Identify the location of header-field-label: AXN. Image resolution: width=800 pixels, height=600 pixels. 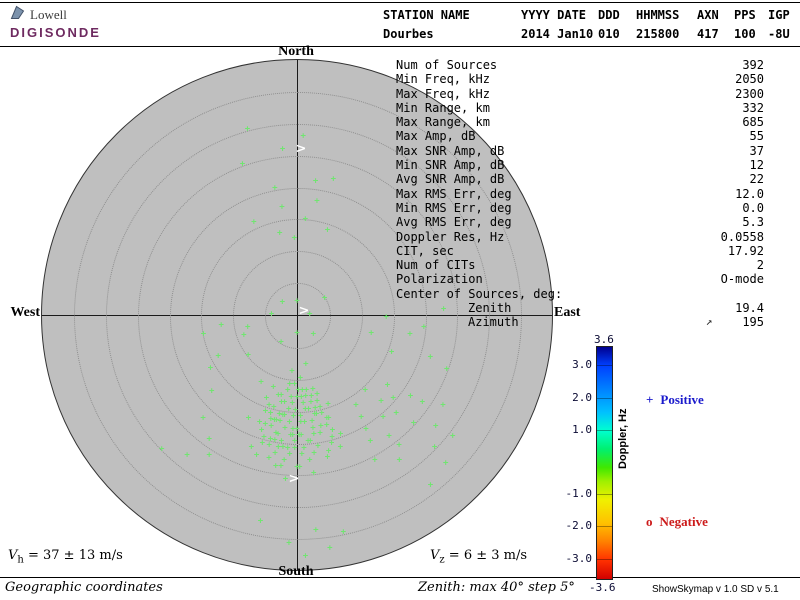
(708, 15).